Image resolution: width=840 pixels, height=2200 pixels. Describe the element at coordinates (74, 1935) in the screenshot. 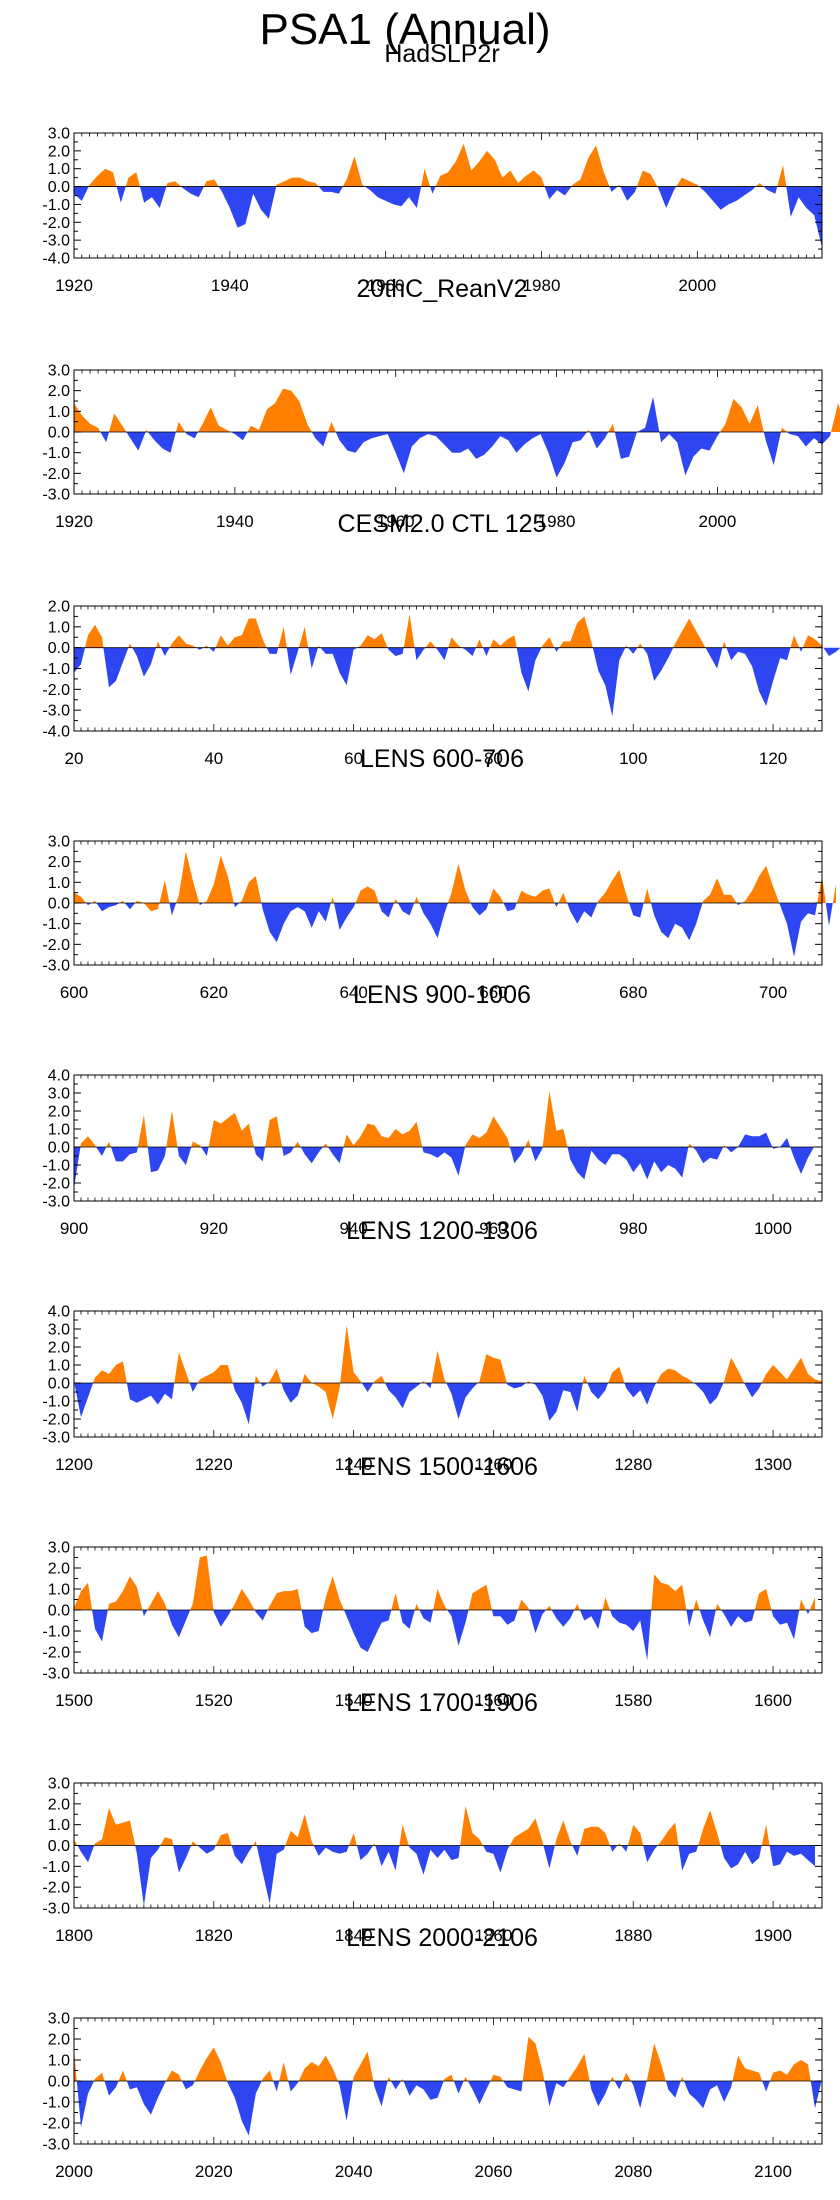

I see `x-tick-label: 1800` at that location.